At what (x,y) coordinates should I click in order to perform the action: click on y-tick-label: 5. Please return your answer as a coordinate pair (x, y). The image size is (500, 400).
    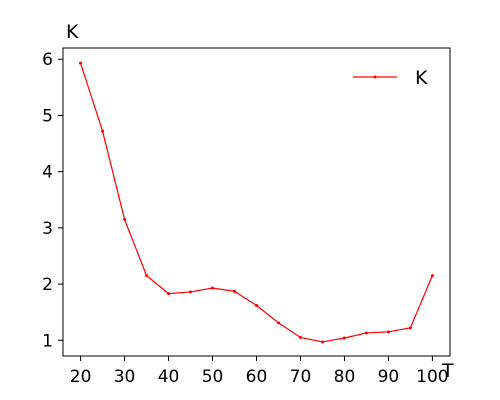
    Looking at the image, I should click on (47, 116).